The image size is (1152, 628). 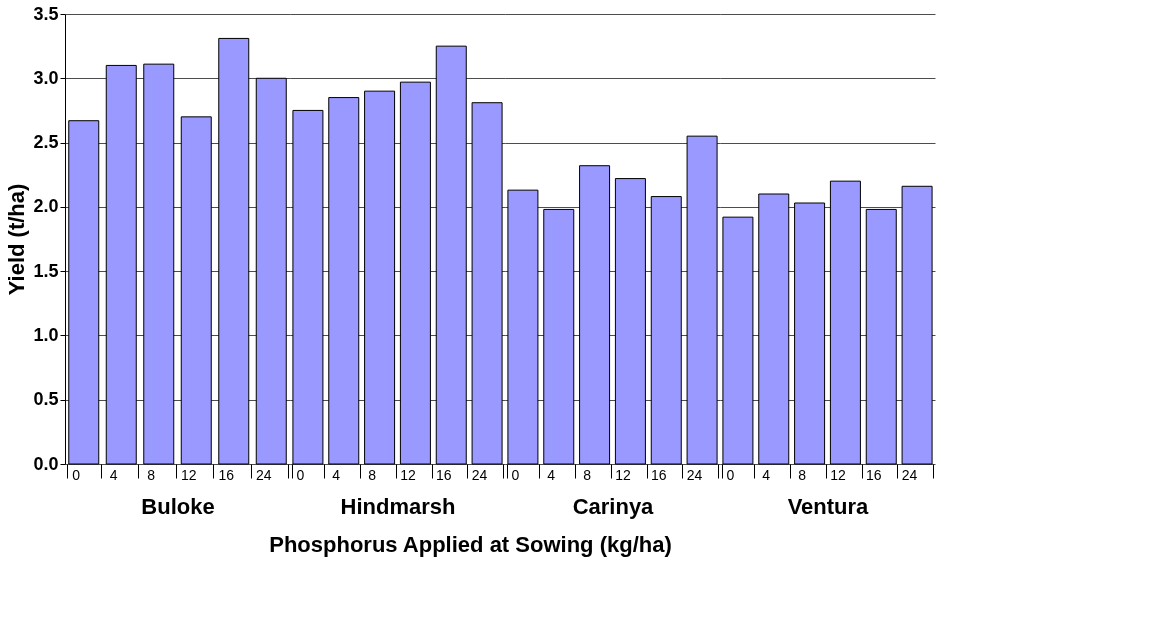 What do you see at coordinates (46, 463) in the screenshot?
I see `y-tick-label: 0.0` at bounding box center [46, 463].